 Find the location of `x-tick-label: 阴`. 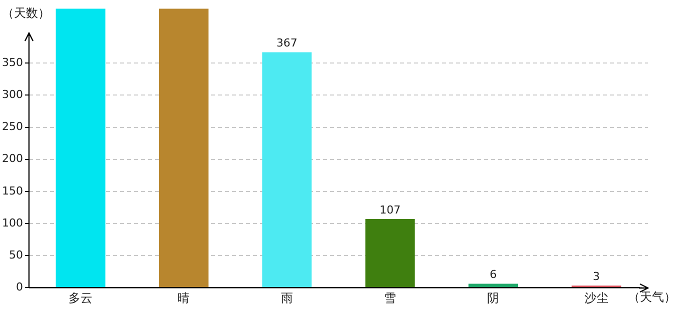

x-tick-label: 阴 is located at coordinates (493, 297).